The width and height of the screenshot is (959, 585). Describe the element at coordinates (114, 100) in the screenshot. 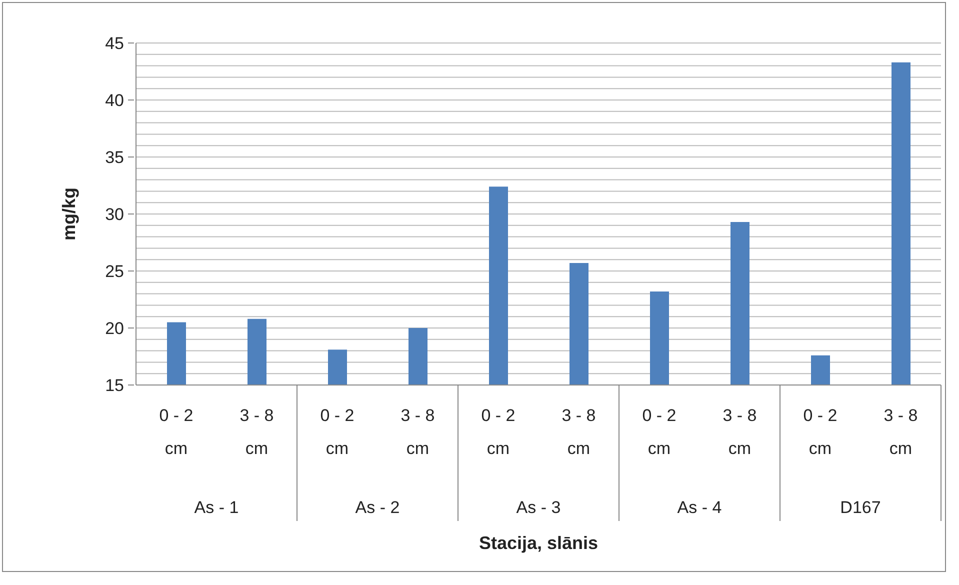

I see `y-tick-label: 40` at that location.